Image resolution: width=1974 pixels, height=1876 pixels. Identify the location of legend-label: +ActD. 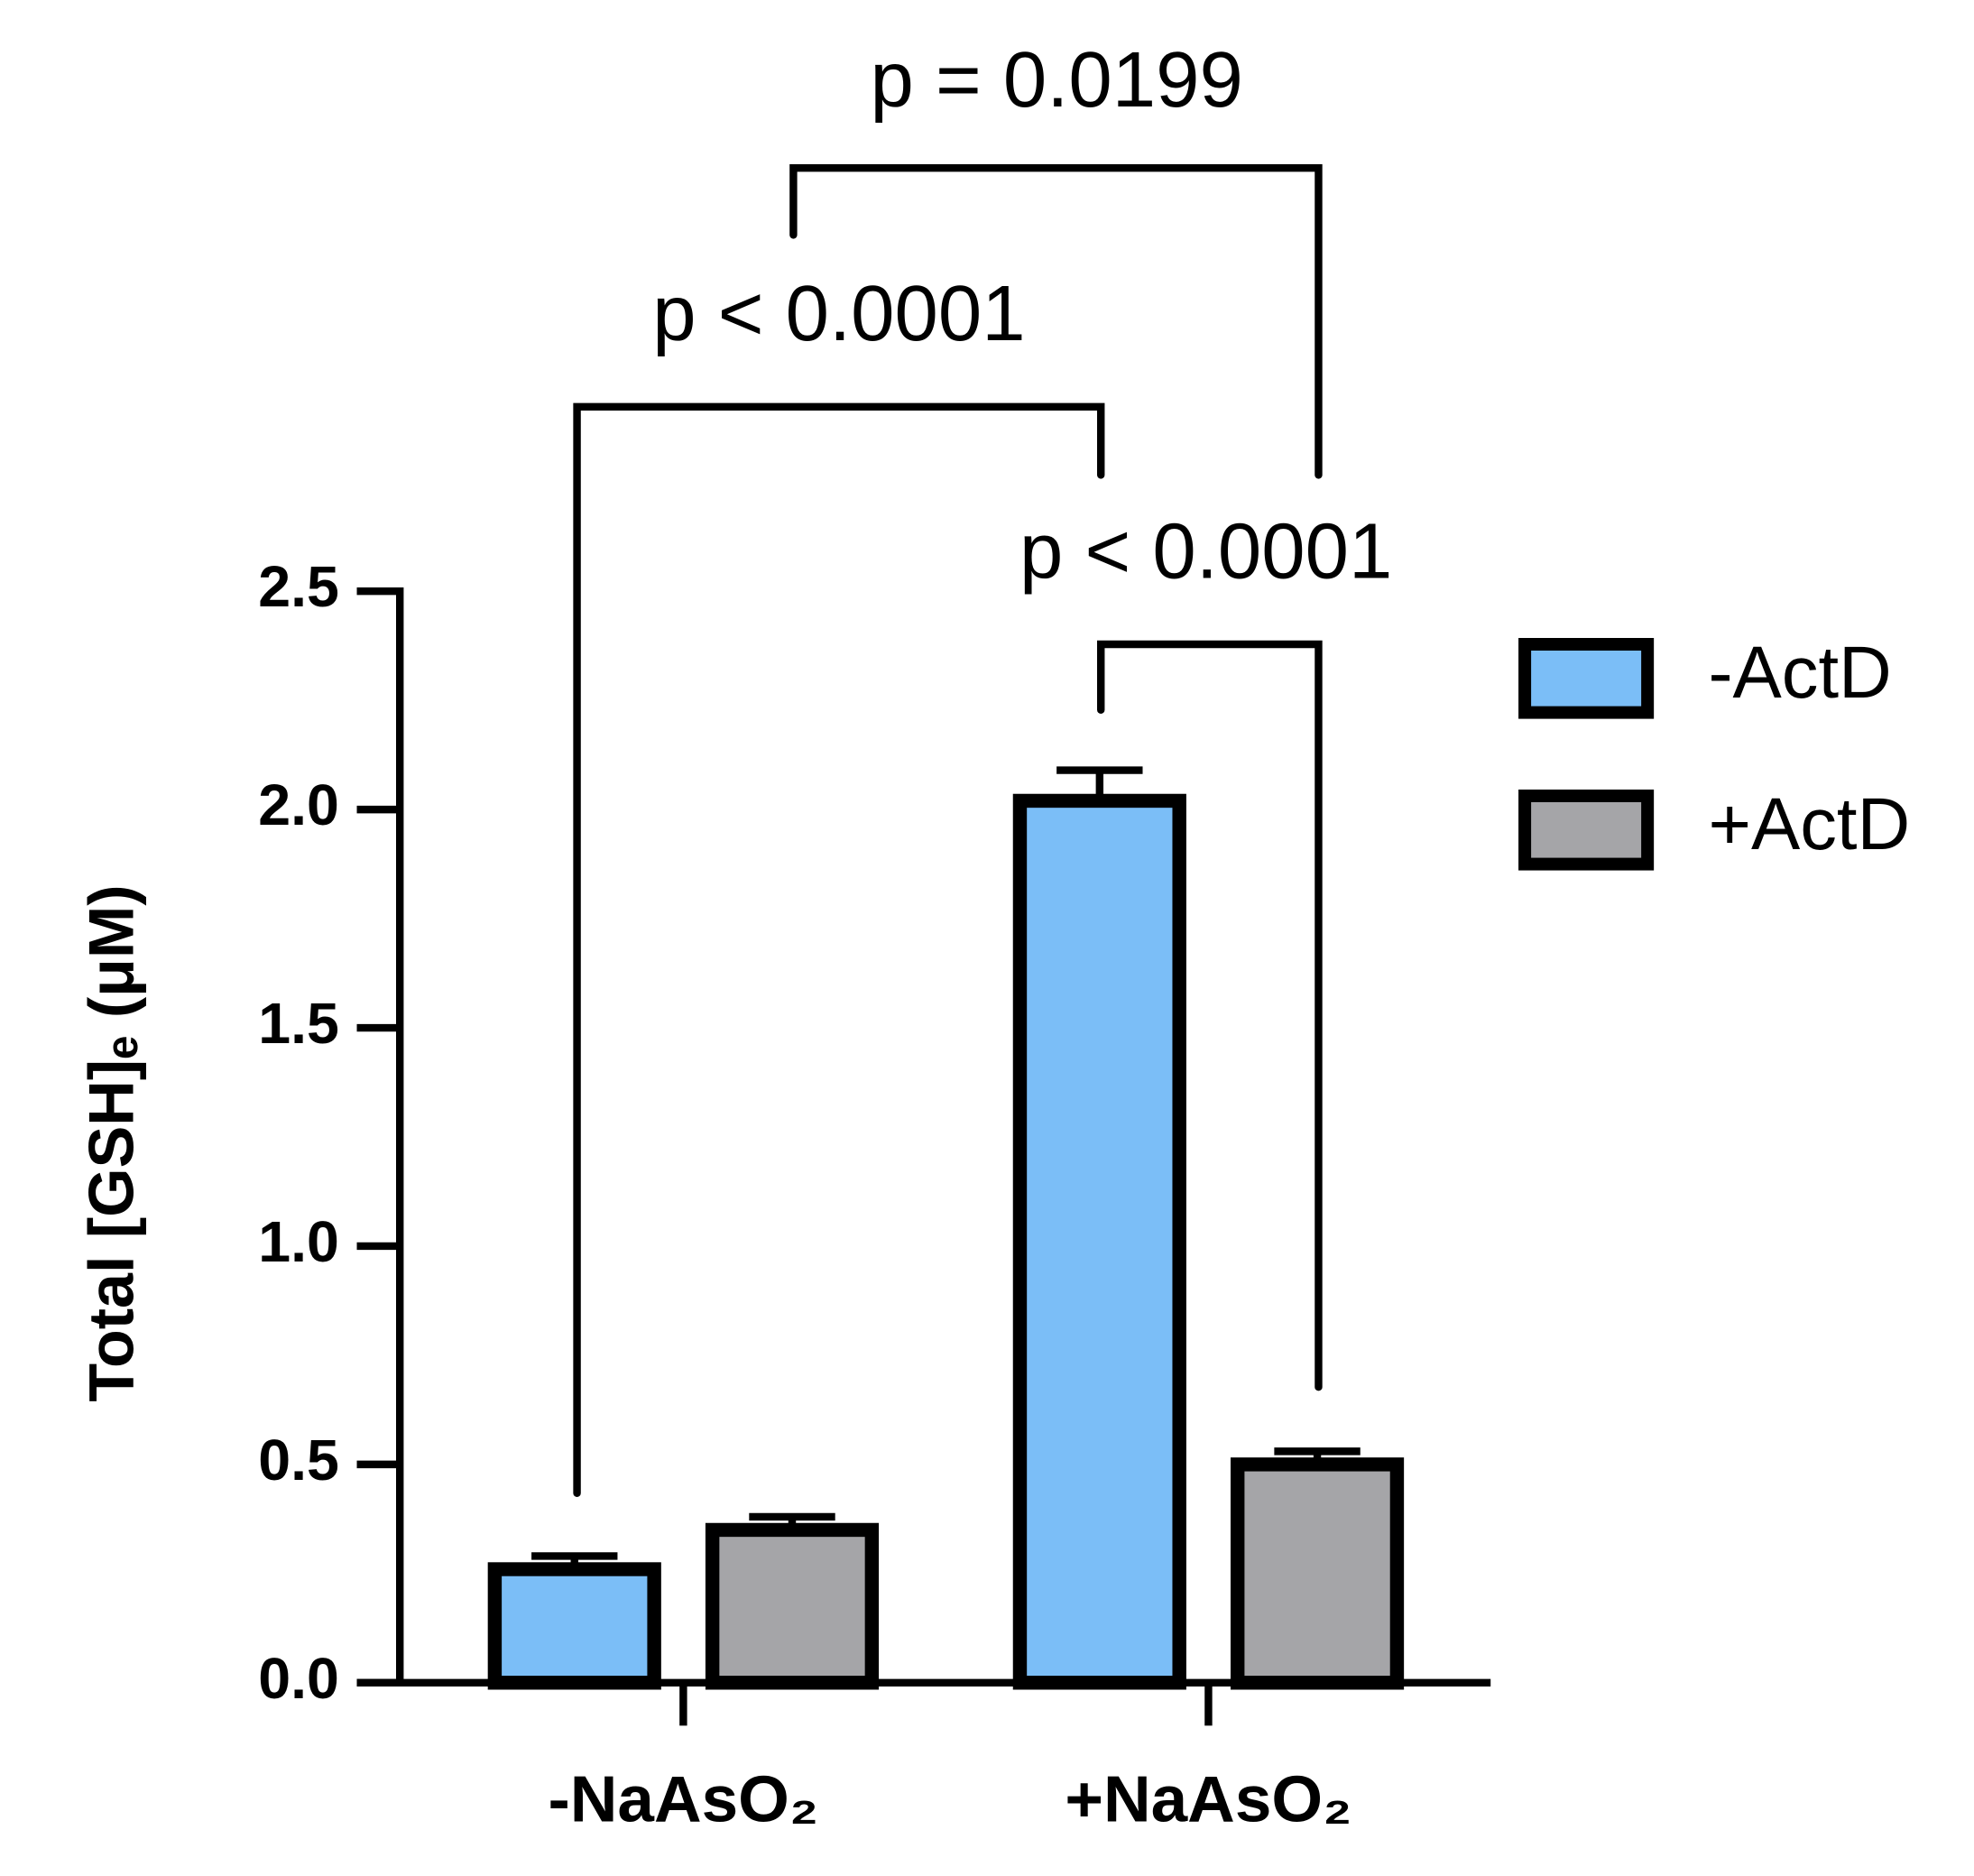
(1809, 824).